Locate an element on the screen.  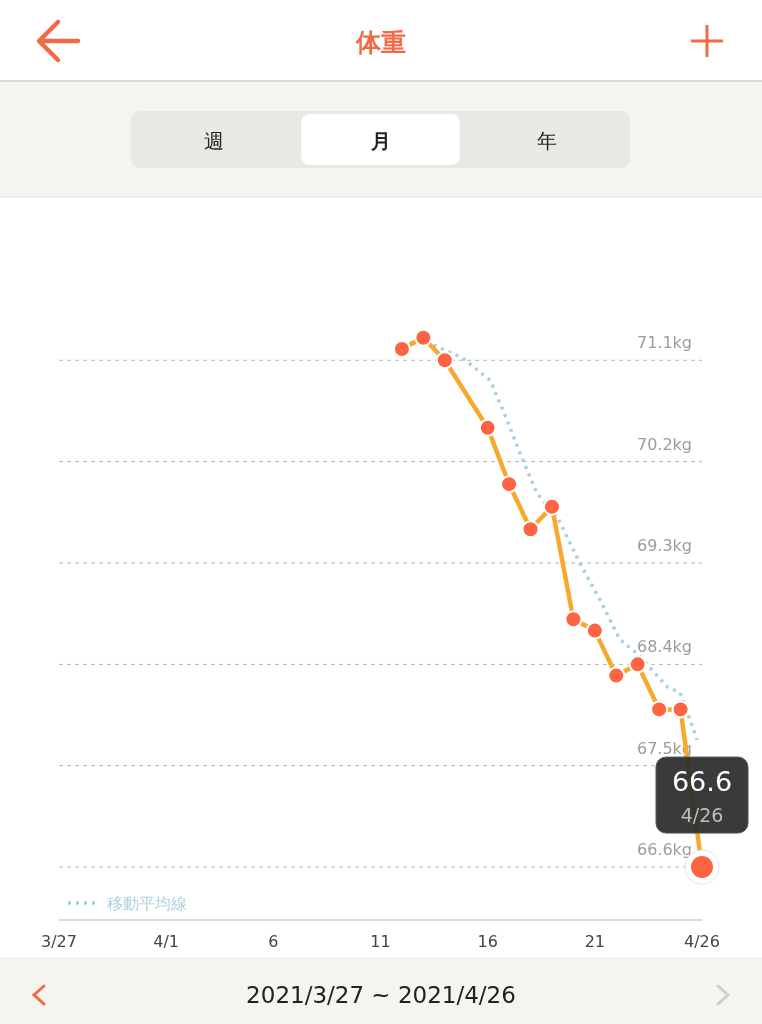
legend-label: 移動平均線 is located at coordinates (147, 903).